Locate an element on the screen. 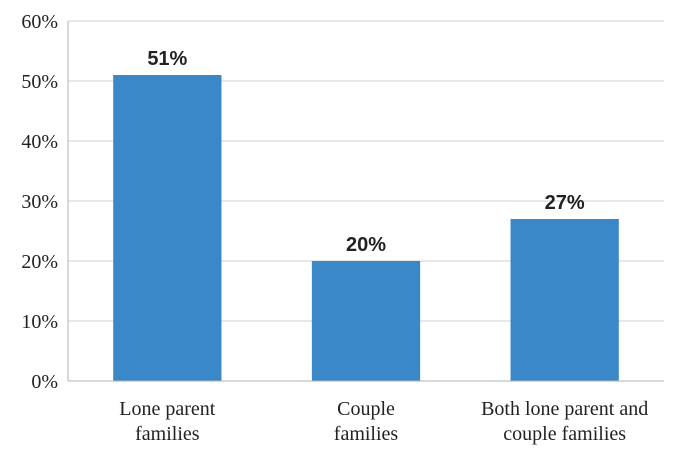  x-category-label: Both lone parent and couple families is located at coordinates (564, 421).